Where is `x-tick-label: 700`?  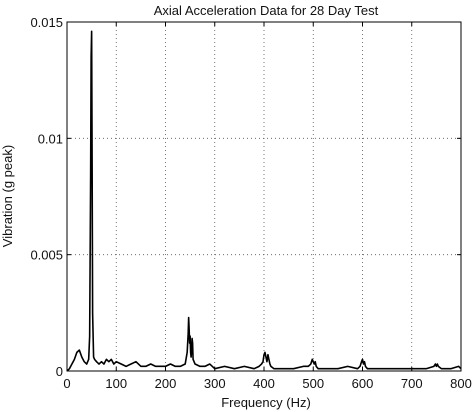
x-tick-label: 700 is located at coordinates (412, 383).